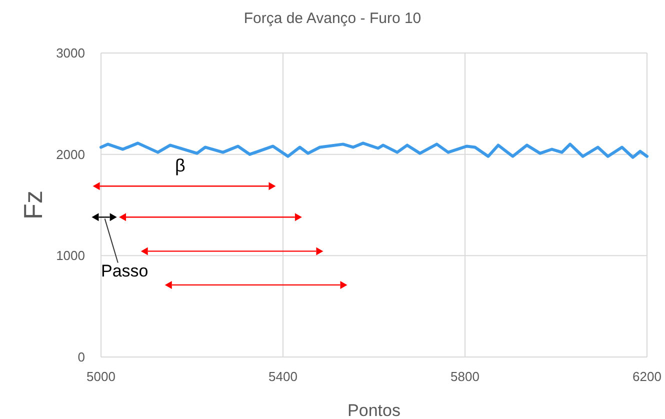 The width and height of the screenshot is (665, 419). I want to click on y-tick-label: 1000, so click(70, 256).